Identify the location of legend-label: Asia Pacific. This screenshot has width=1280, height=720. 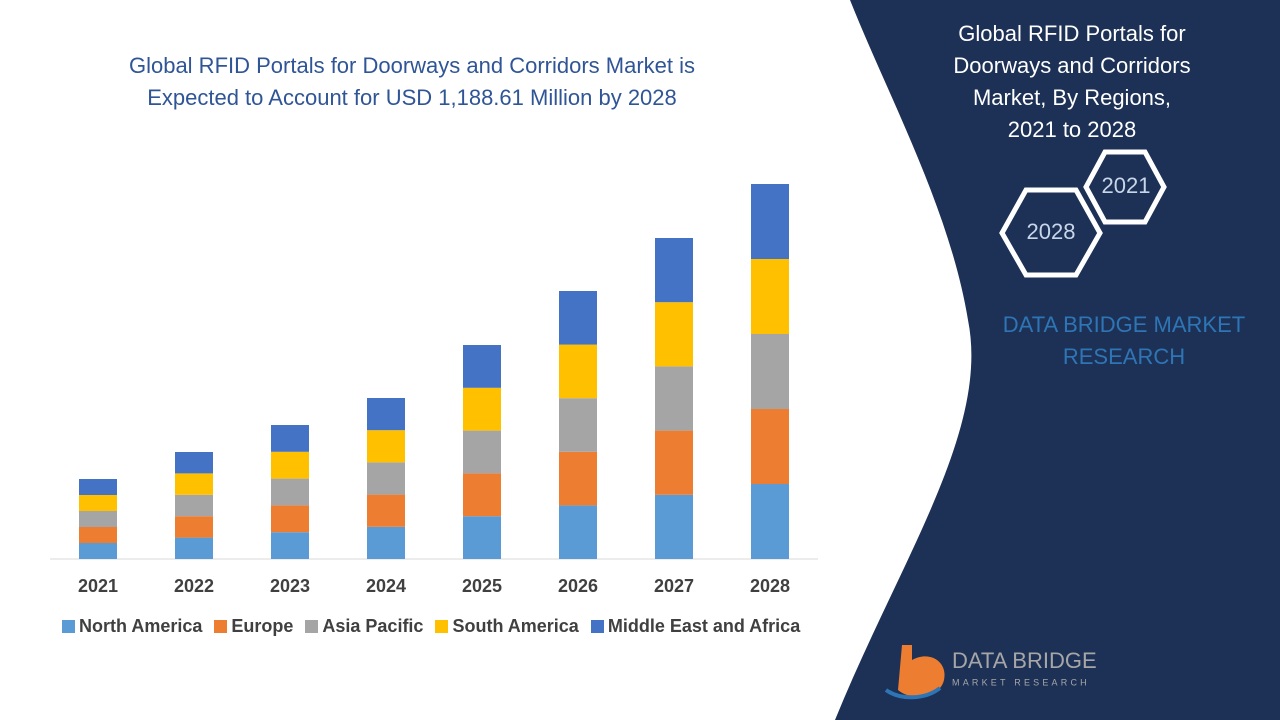
(373, 626).